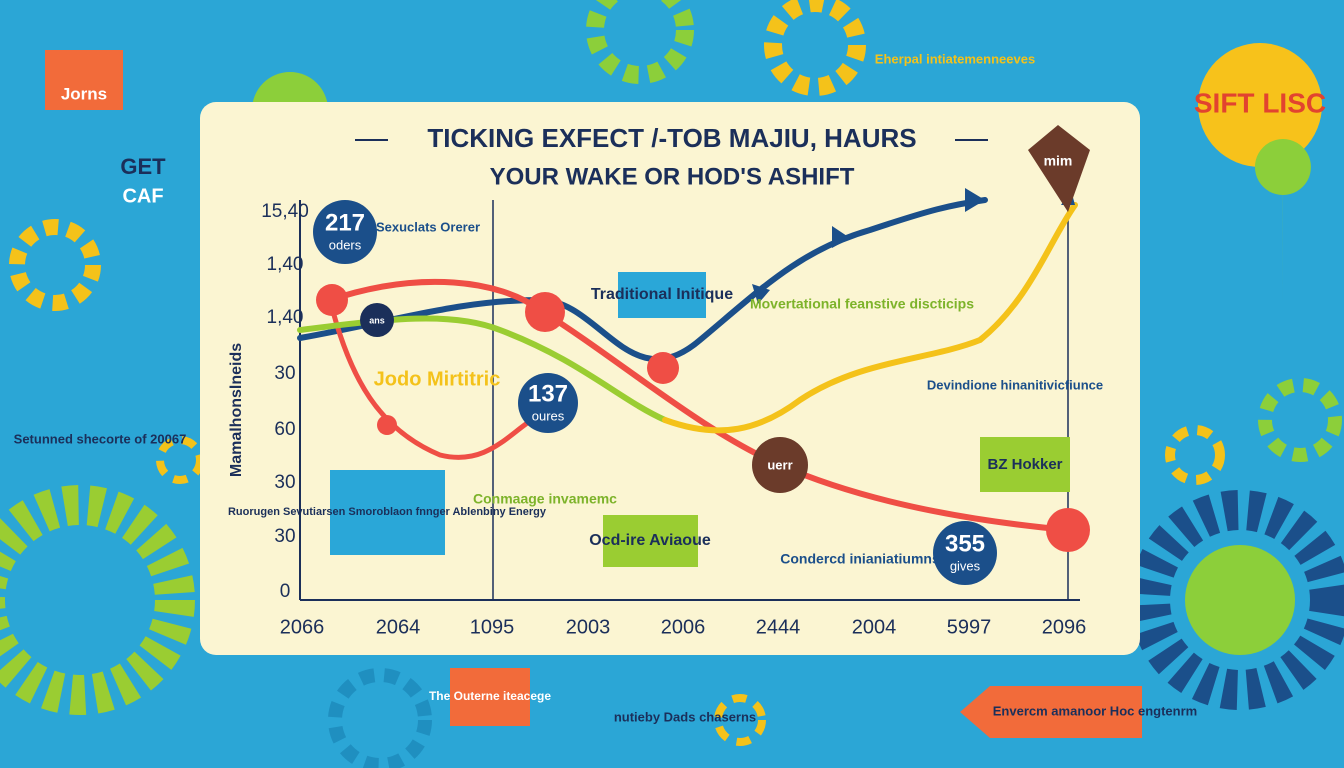  What do you see at coordinates (969, 627) in the screenshot?
I see `x-tick-label: 5997` at bounding box center [969, 627].